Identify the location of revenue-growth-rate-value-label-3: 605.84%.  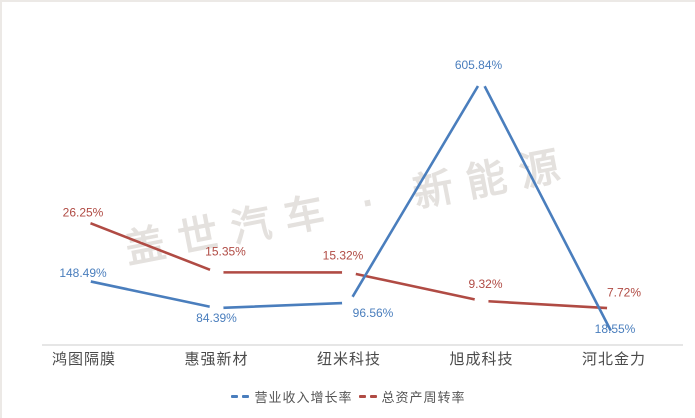
(479, 65).